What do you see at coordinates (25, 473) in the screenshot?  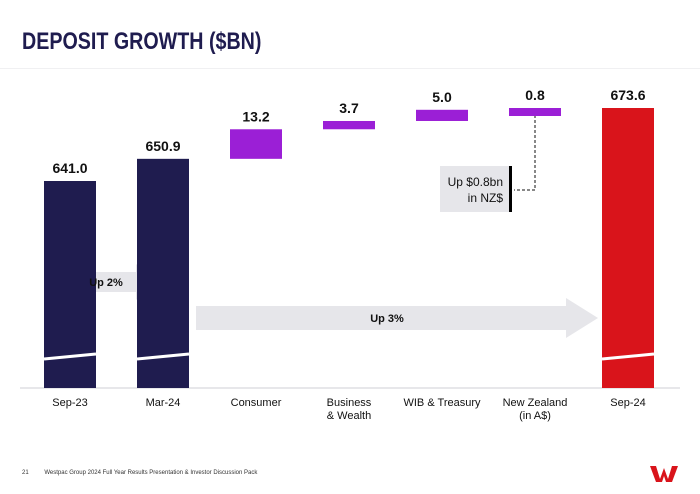 I see `footer-page-number: 21` at bounding box center [25, 473].